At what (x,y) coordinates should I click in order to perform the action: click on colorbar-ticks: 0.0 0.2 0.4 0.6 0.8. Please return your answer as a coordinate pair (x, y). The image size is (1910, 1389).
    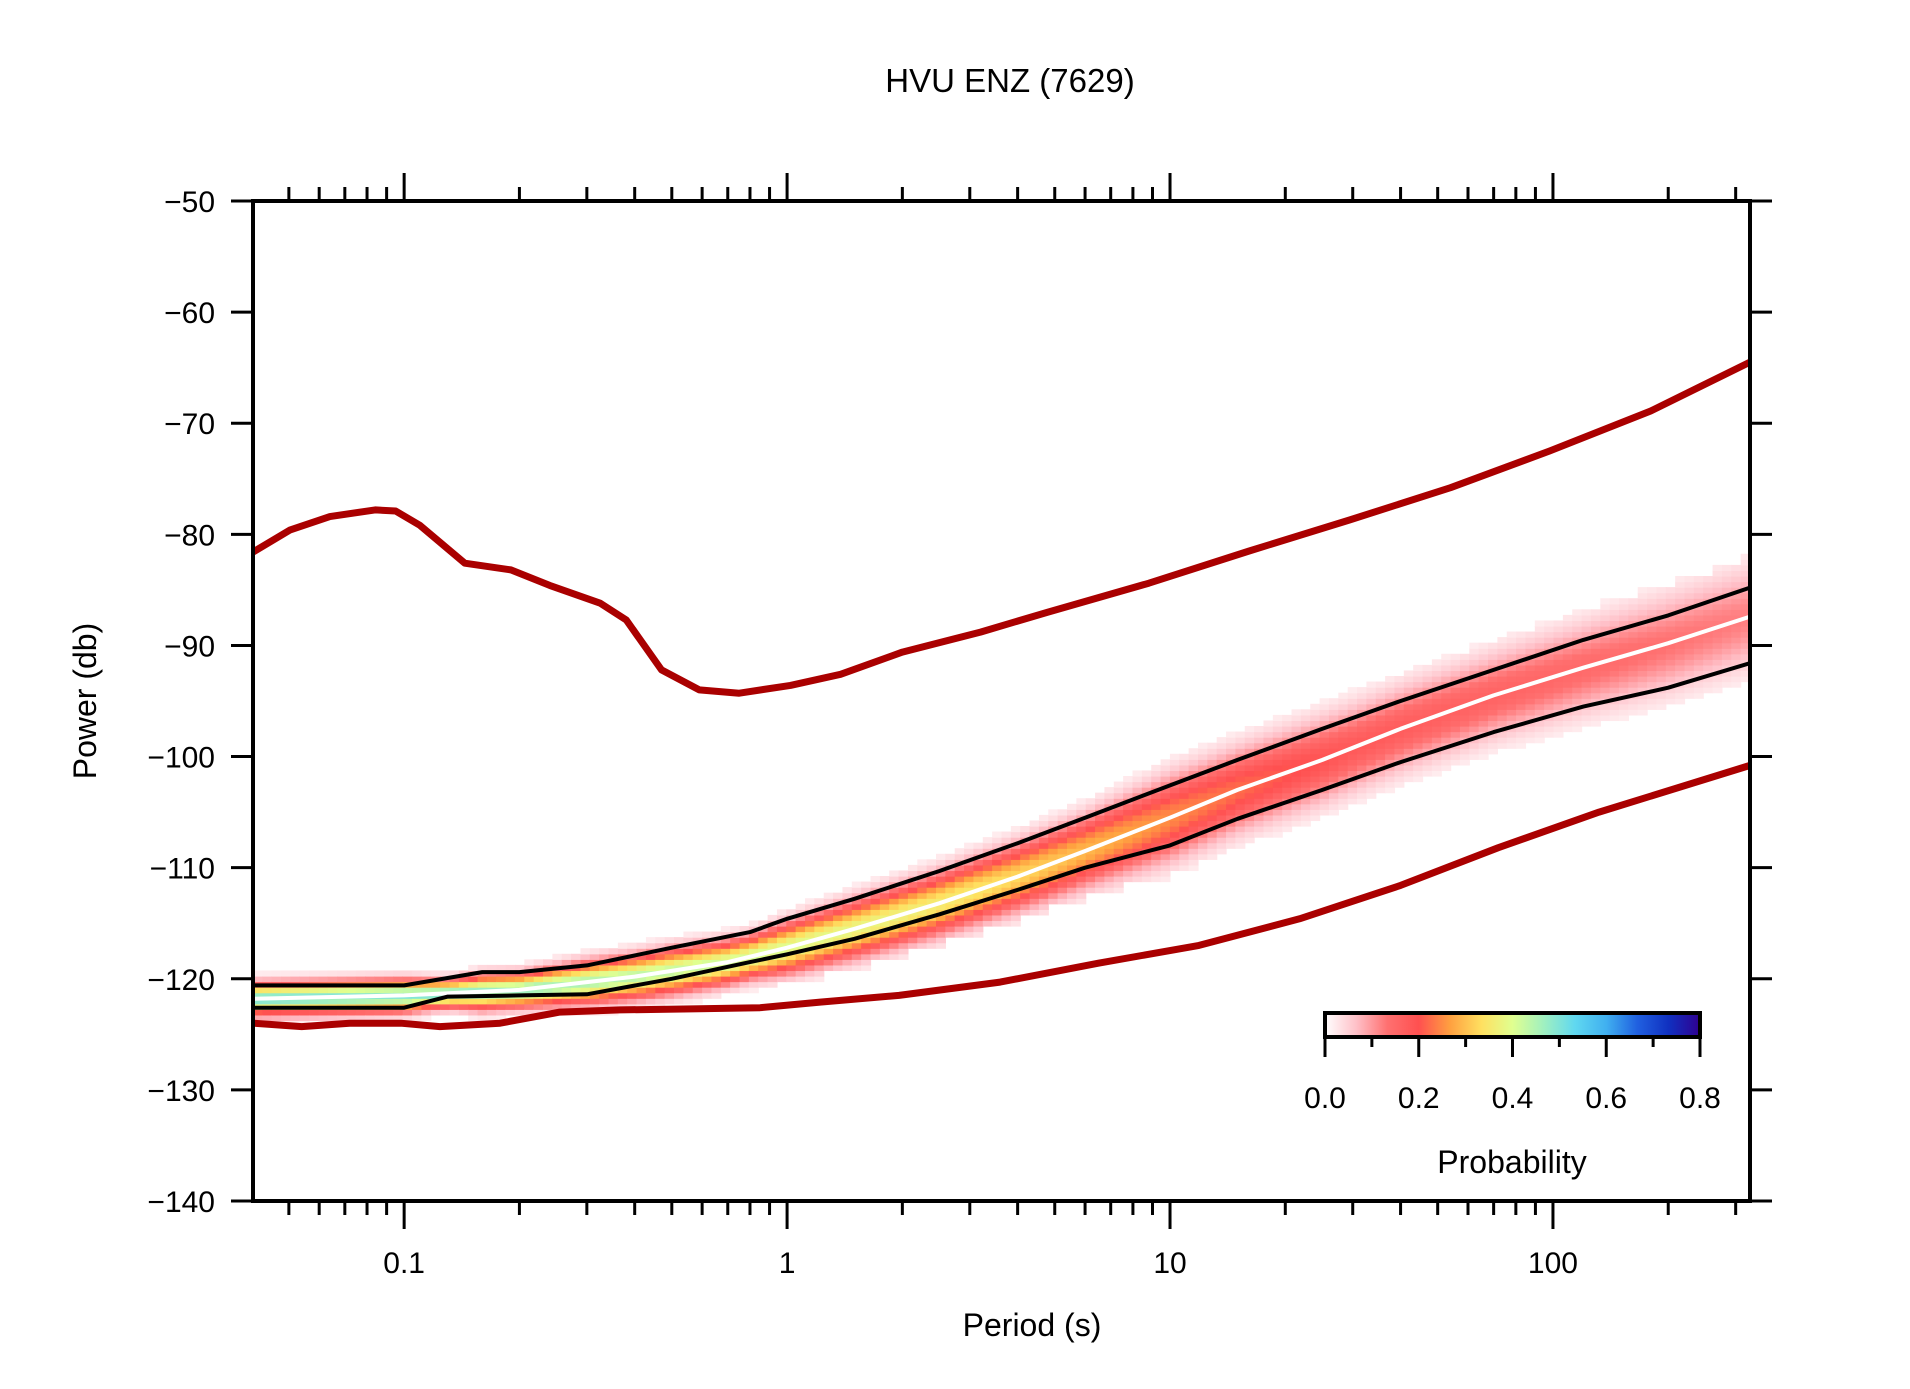
    Looking at the image, I should click on (1512, 1076).